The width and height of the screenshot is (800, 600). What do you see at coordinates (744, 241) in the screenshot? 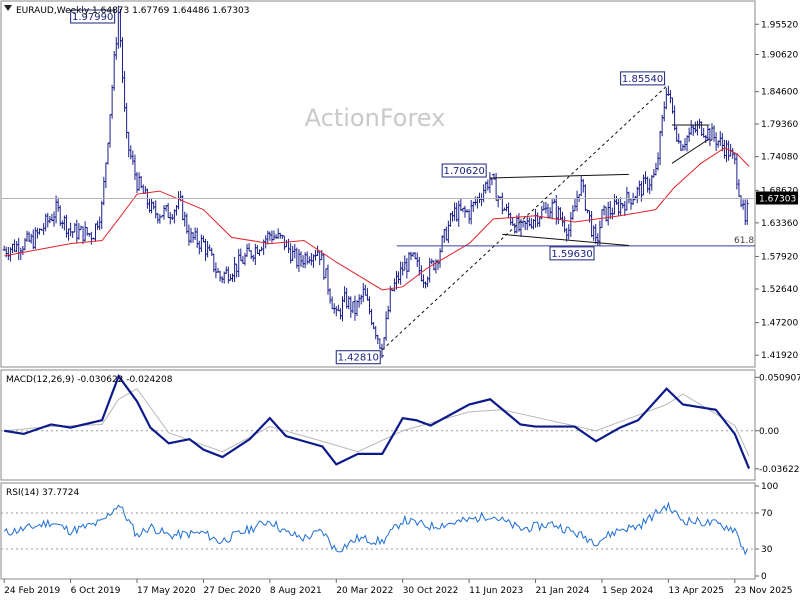
I see `fib-level-label: 61.8` at bounding box center [744, 241].